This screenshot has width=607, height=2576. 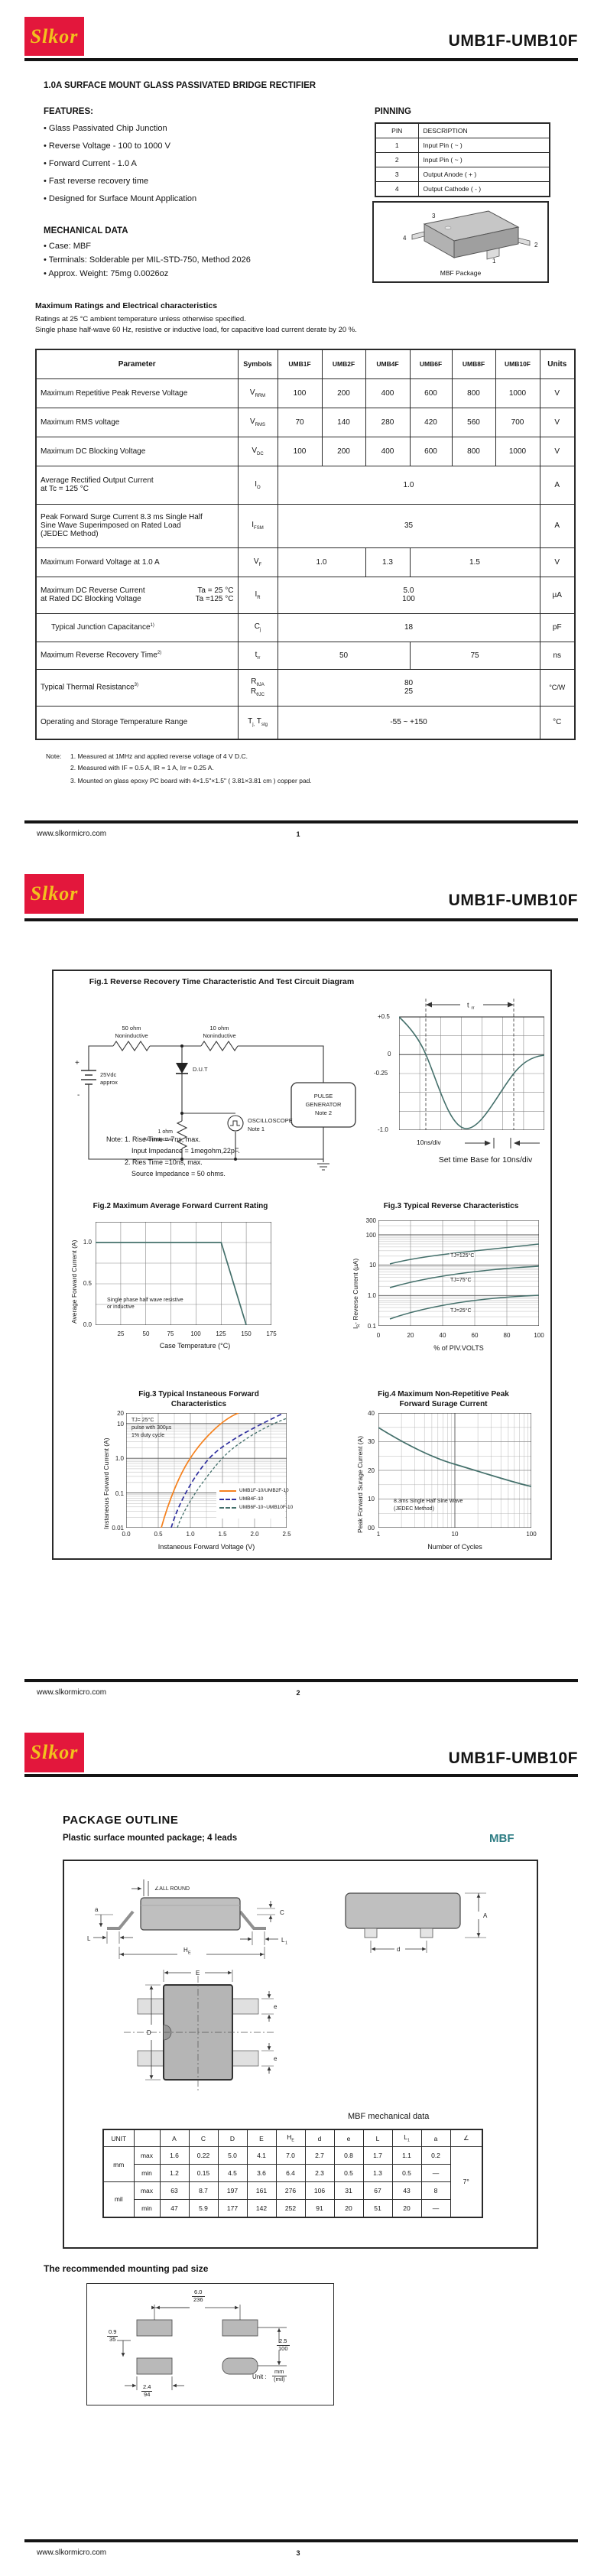 I want to click on fig2-chart, so click(x=183, y=1274).